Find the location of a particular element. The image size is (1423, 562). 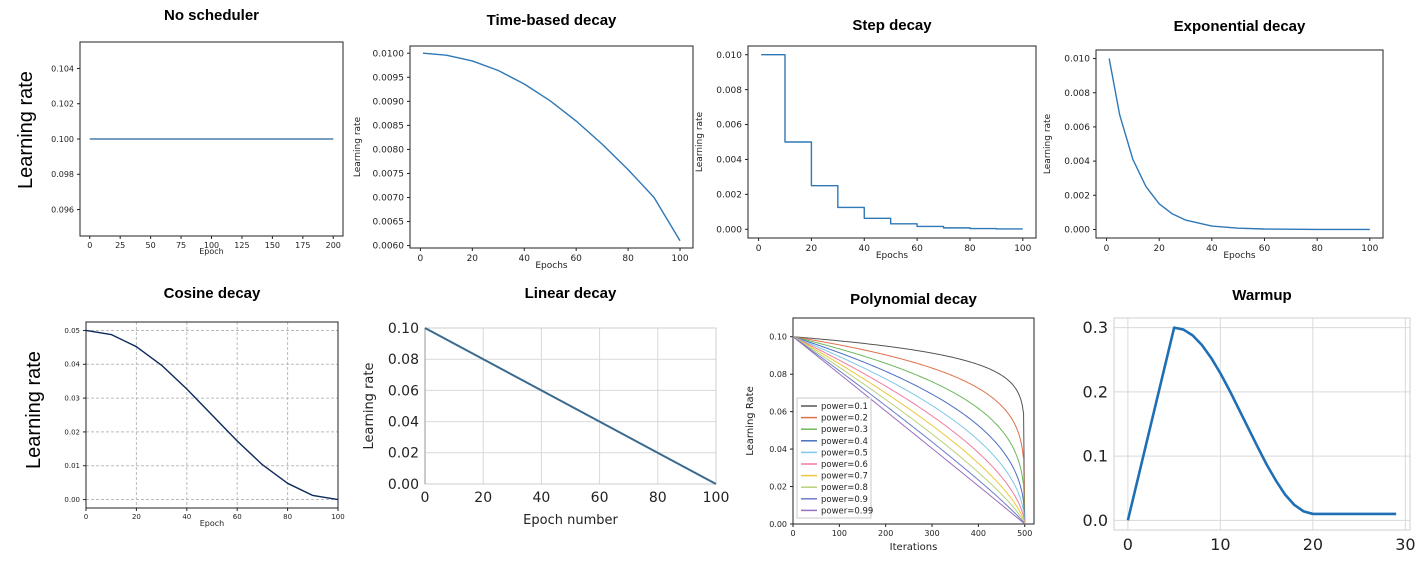

x-axis-label: Epoch number is located at coordinates (570, 520).